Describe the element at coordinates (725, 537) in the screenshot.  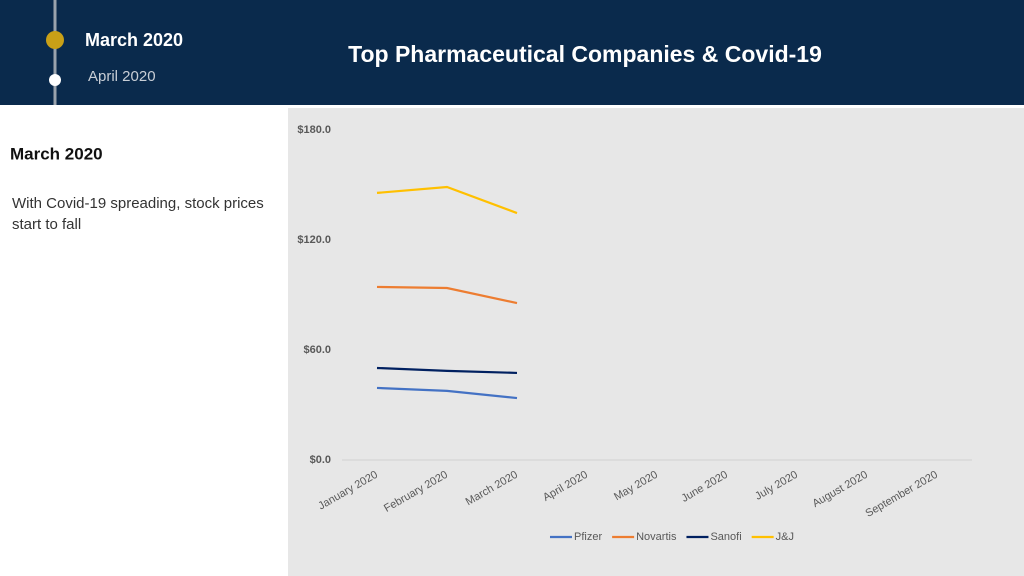
I see `legend-label: Sanofi` at that location.